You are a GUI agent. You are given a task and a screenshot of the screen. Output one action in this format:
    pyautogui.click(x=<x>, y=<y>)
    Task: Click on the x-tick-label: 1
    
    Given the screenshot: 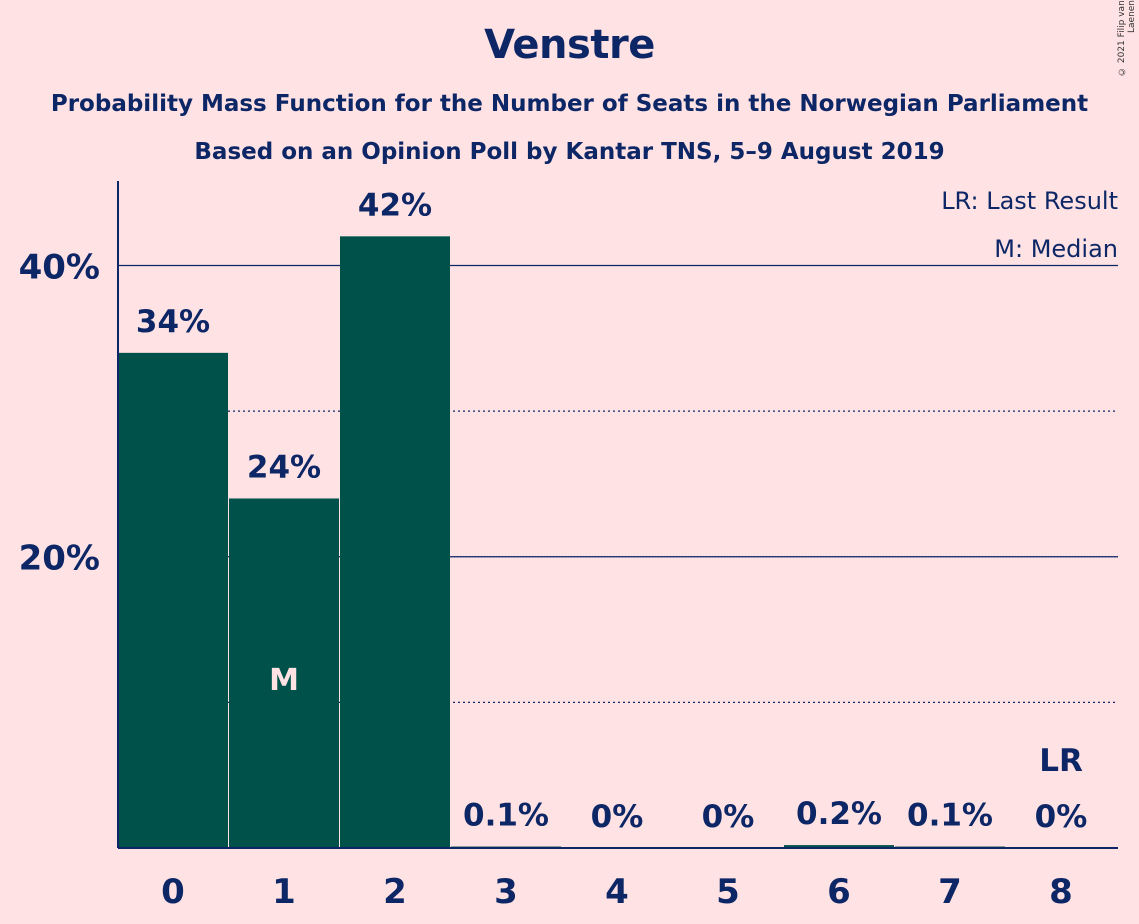 What is the action you would take?
    pyautogui.click(x=284, y=892)
    